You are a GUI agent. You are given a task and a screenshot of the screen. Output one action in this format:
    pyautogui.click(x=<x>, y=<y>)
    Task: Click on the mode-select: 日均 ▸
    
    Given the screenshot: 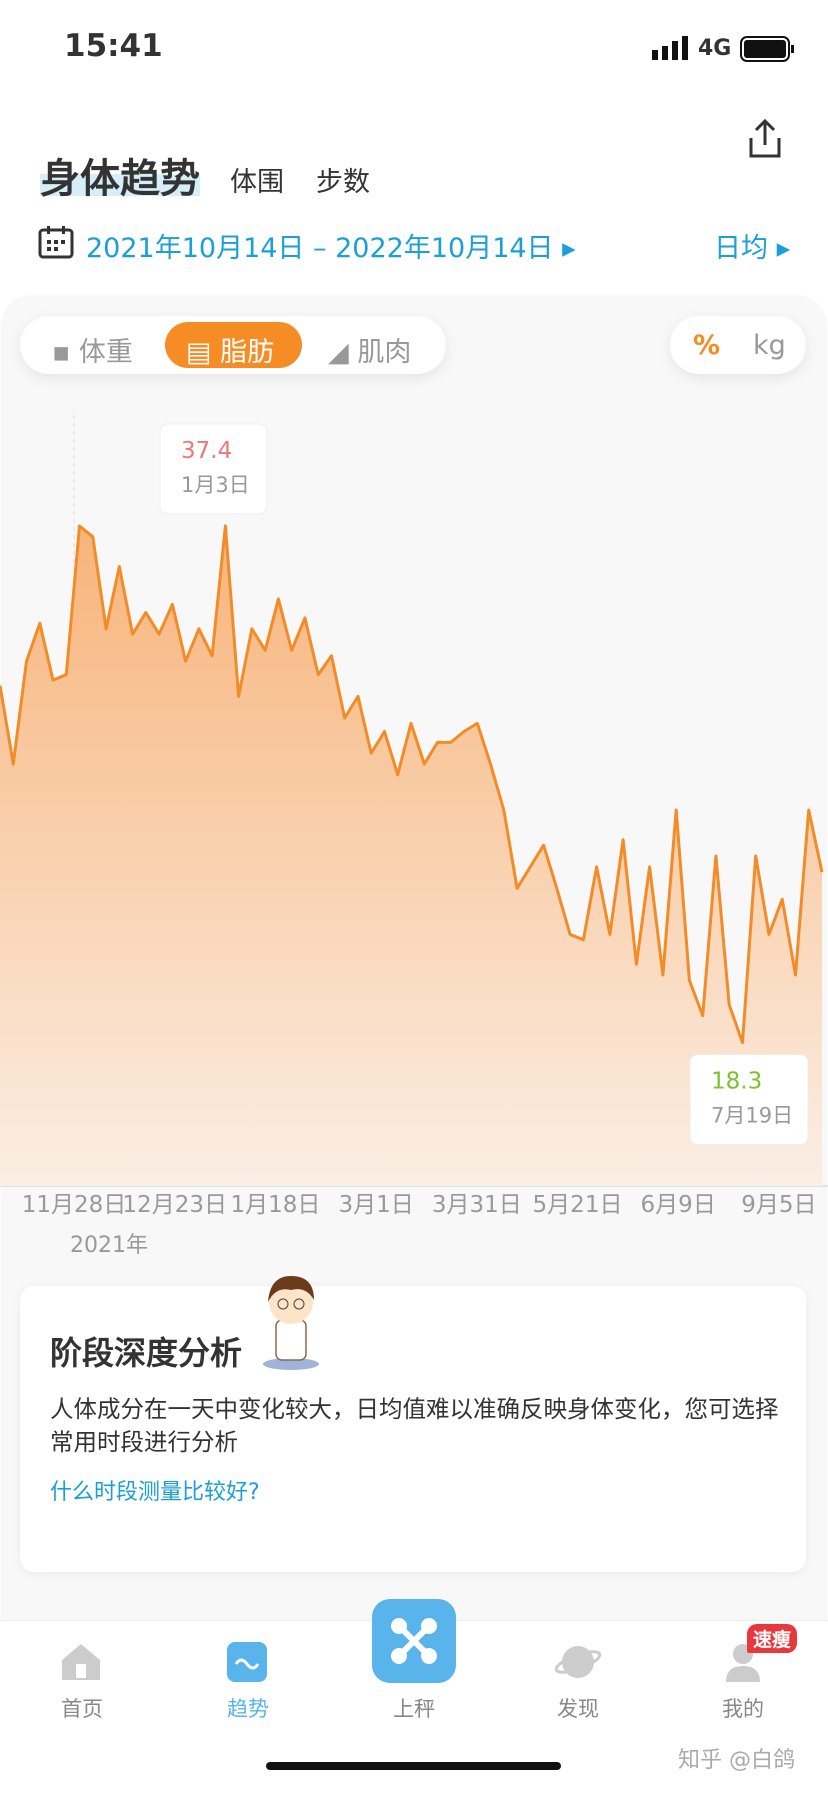 What is the action you would take?
    pyautogui.click(x=752, y=248)
    